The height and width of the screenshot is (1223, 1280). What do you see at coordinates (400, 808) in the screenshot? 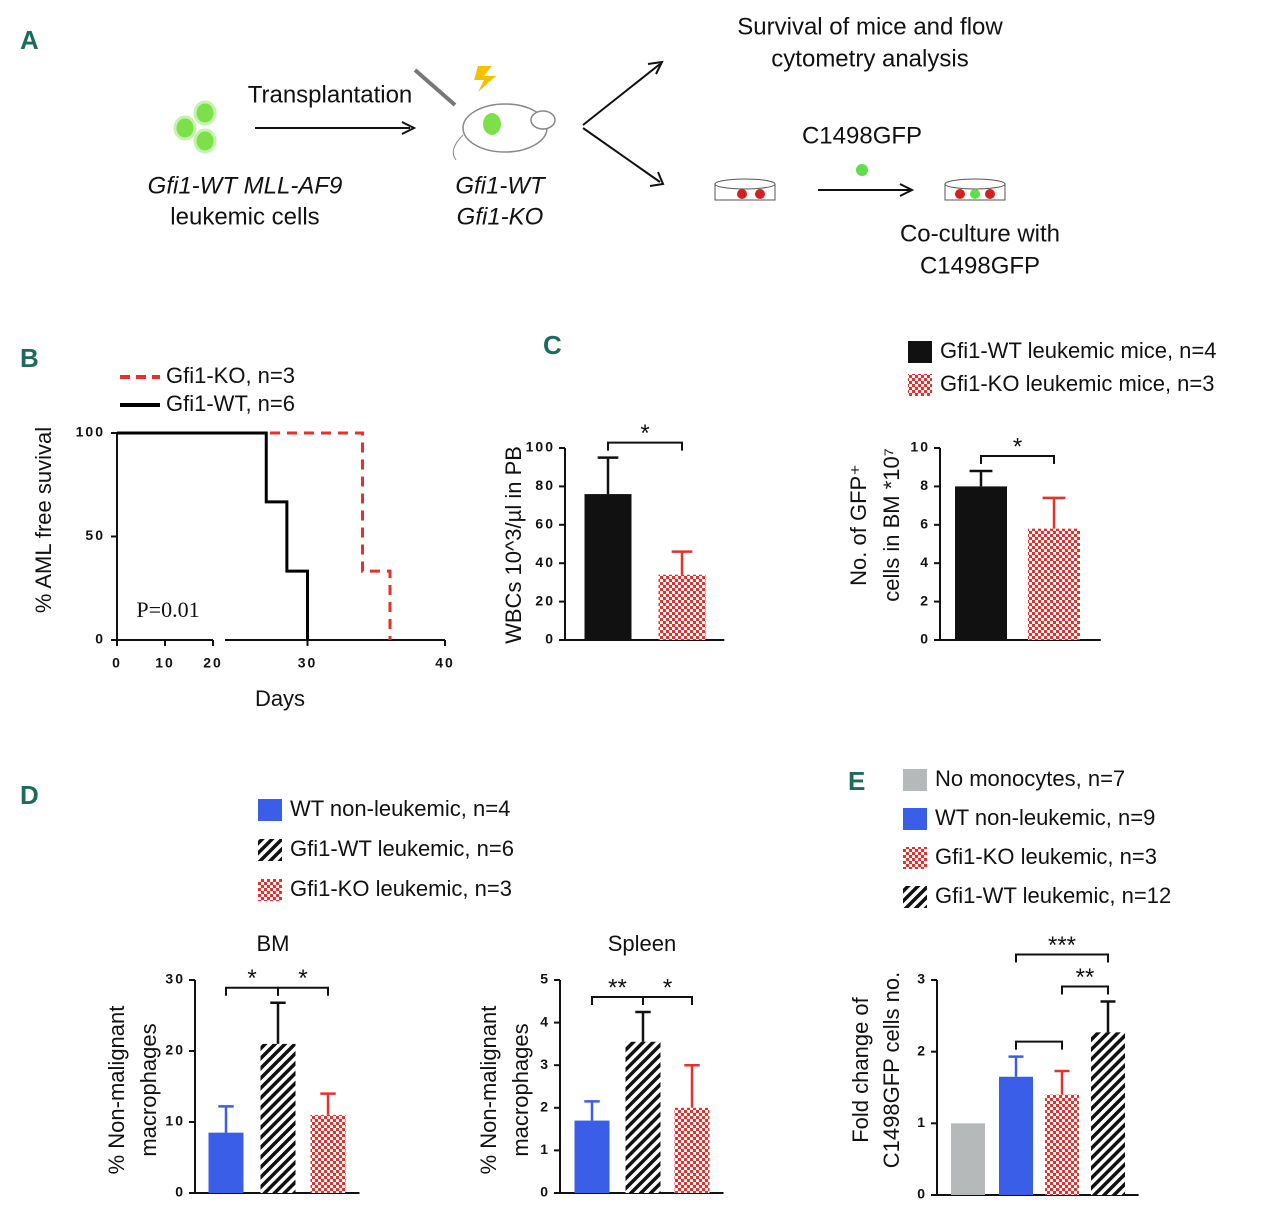
I see `legend-label: WT non-leukemic, n=4` at bounding box center [400, 808].